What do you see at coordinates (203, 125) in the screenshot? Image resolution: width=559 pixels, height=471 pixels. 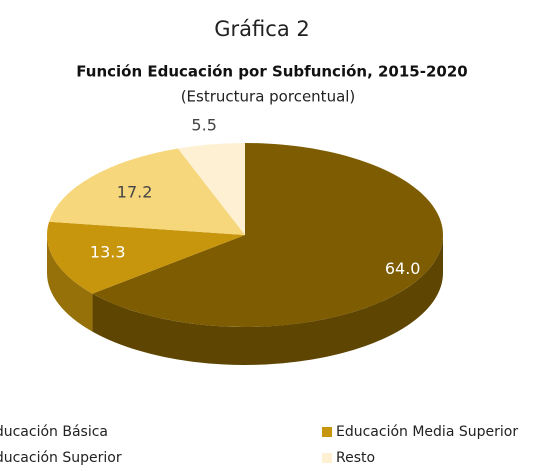 I see `data-label: 5.5` at bounding box center [203, 125].